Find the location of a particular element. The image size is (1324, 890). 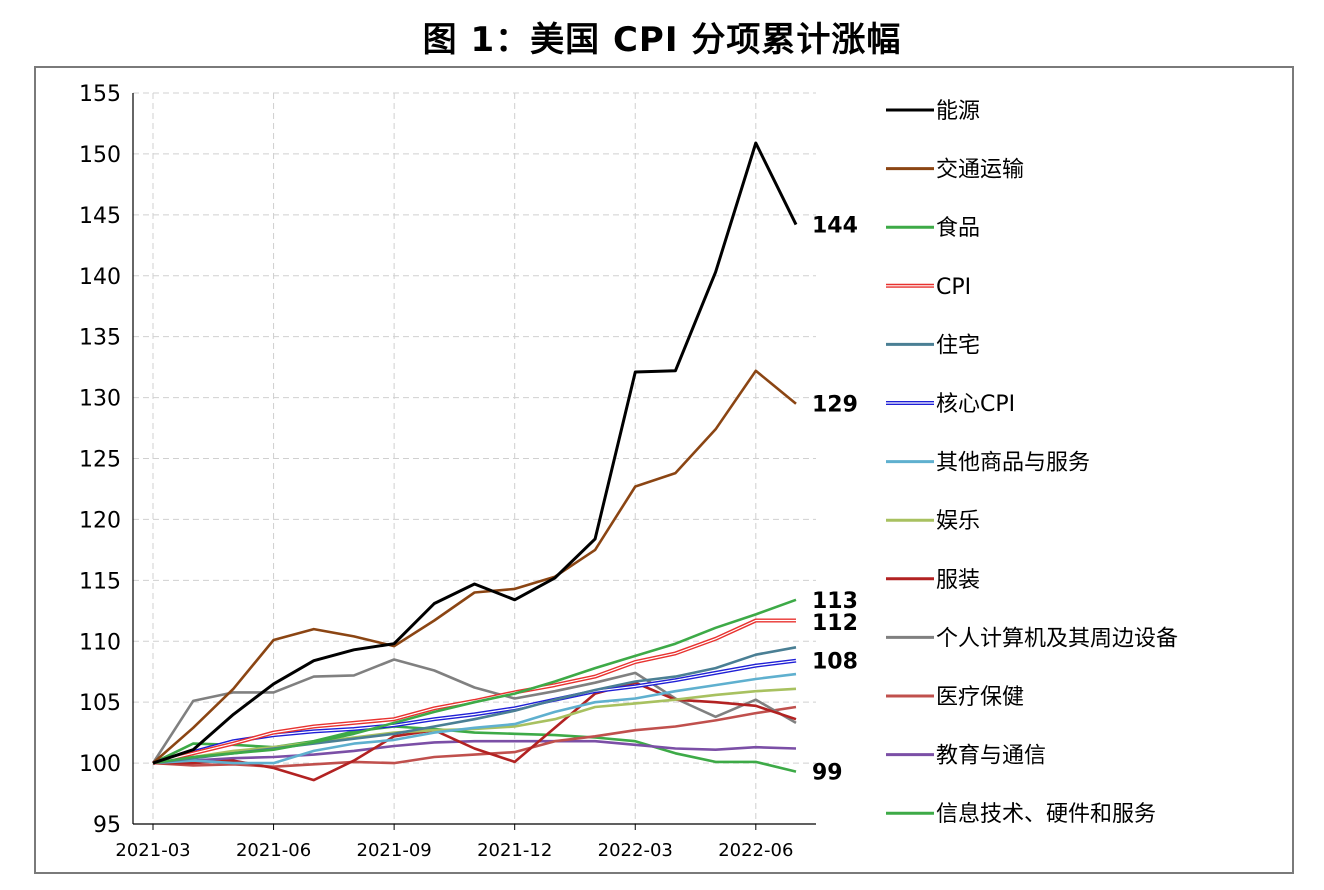

y-tick-label: 155 is located at coordinates (100, 94).